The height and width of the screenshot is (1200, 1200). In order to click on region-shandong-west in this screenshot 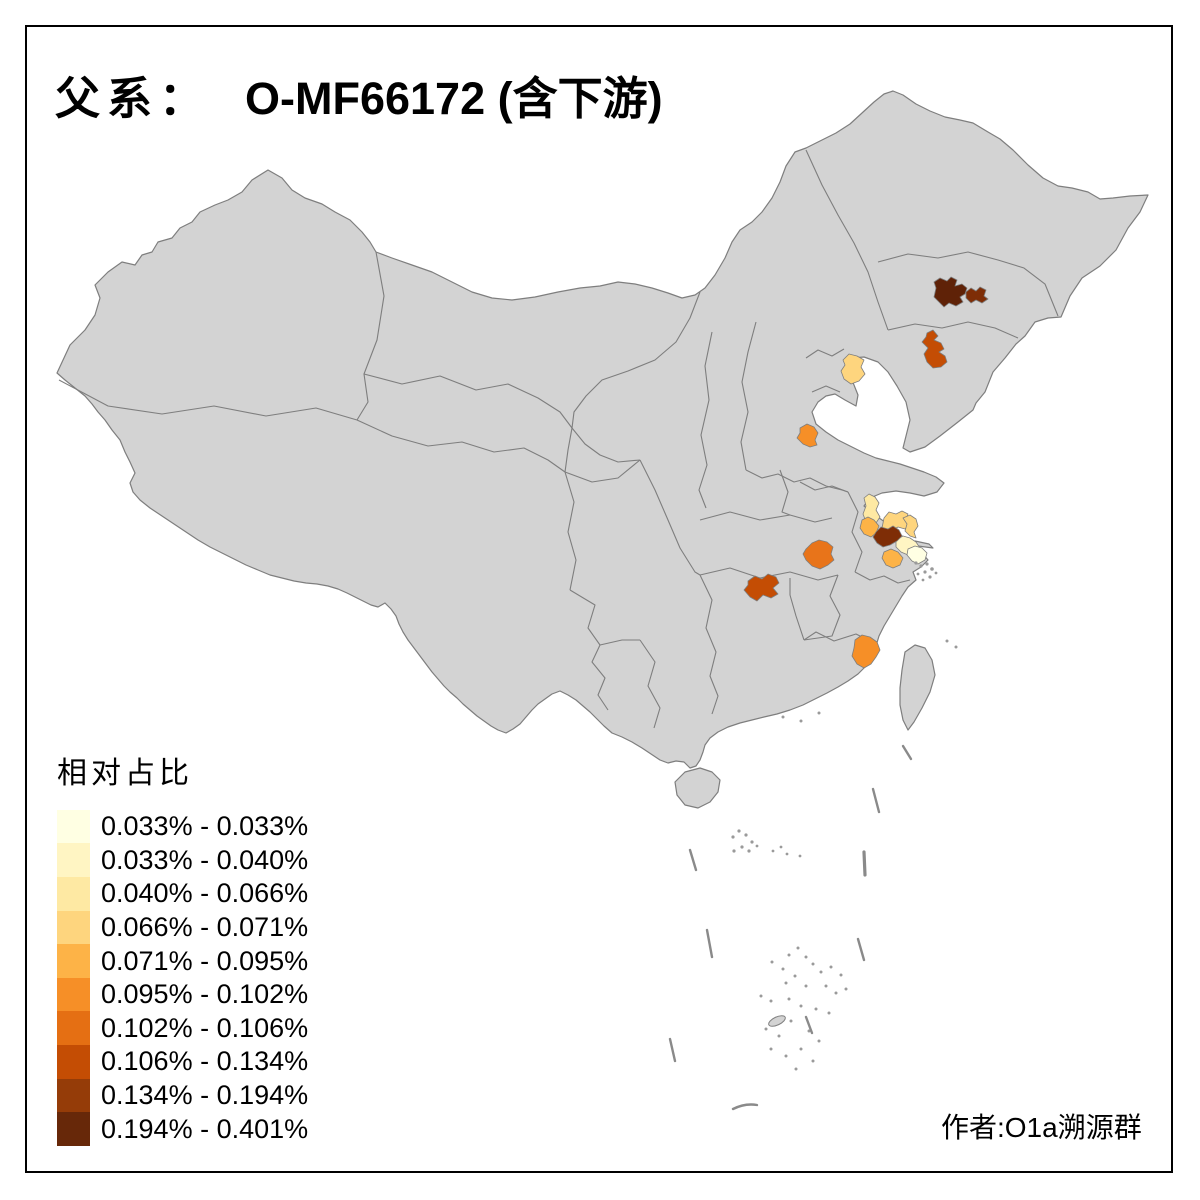, I will do `click(807, 435)`.